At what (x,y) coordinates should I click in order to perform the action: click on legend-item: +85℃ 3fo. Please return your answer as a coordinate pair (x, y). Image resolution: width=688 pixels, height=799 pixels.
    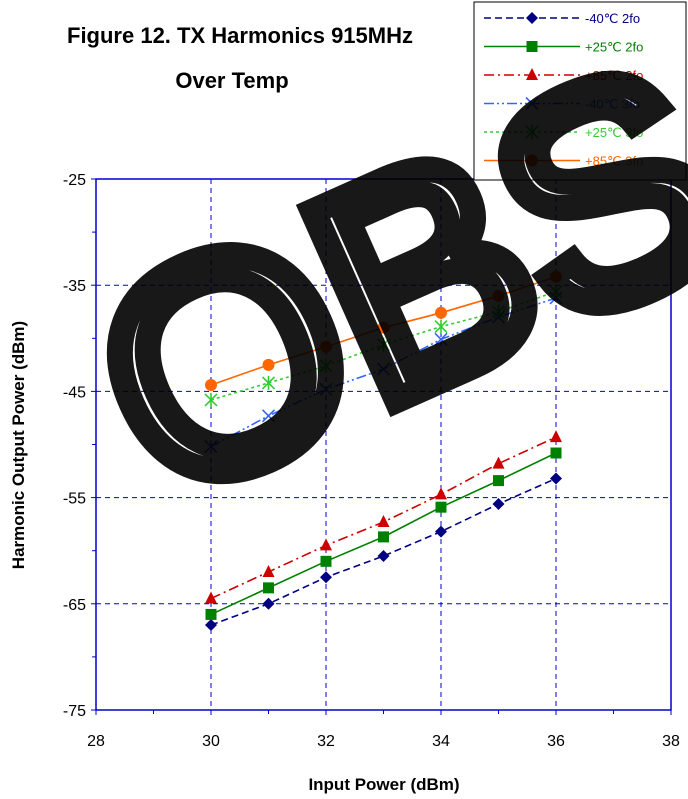
    Looking at the image, I should click on (563, 161).